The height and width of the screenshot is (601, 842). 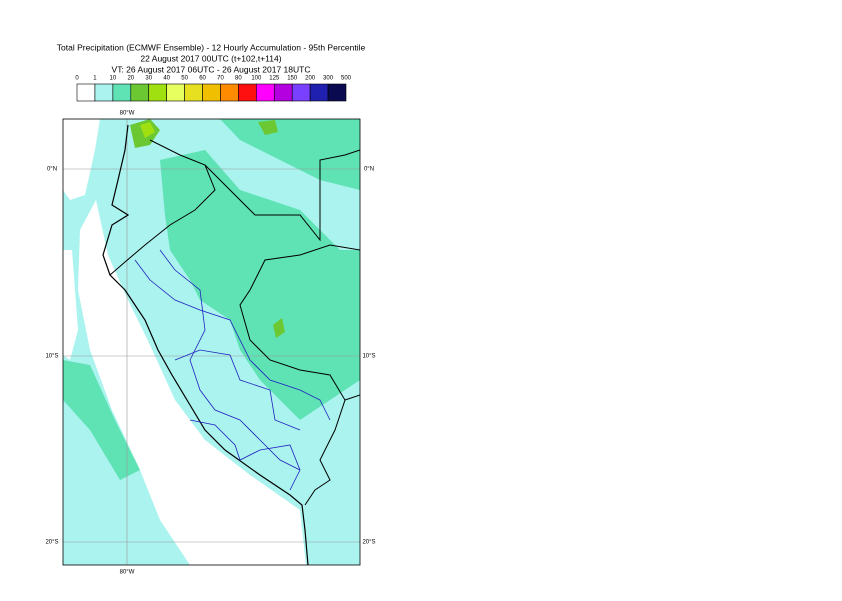 What do you see at coordinates (346, 79) in the screenshot?
I see `legend-label: 500` at bounding box center [346, 79].